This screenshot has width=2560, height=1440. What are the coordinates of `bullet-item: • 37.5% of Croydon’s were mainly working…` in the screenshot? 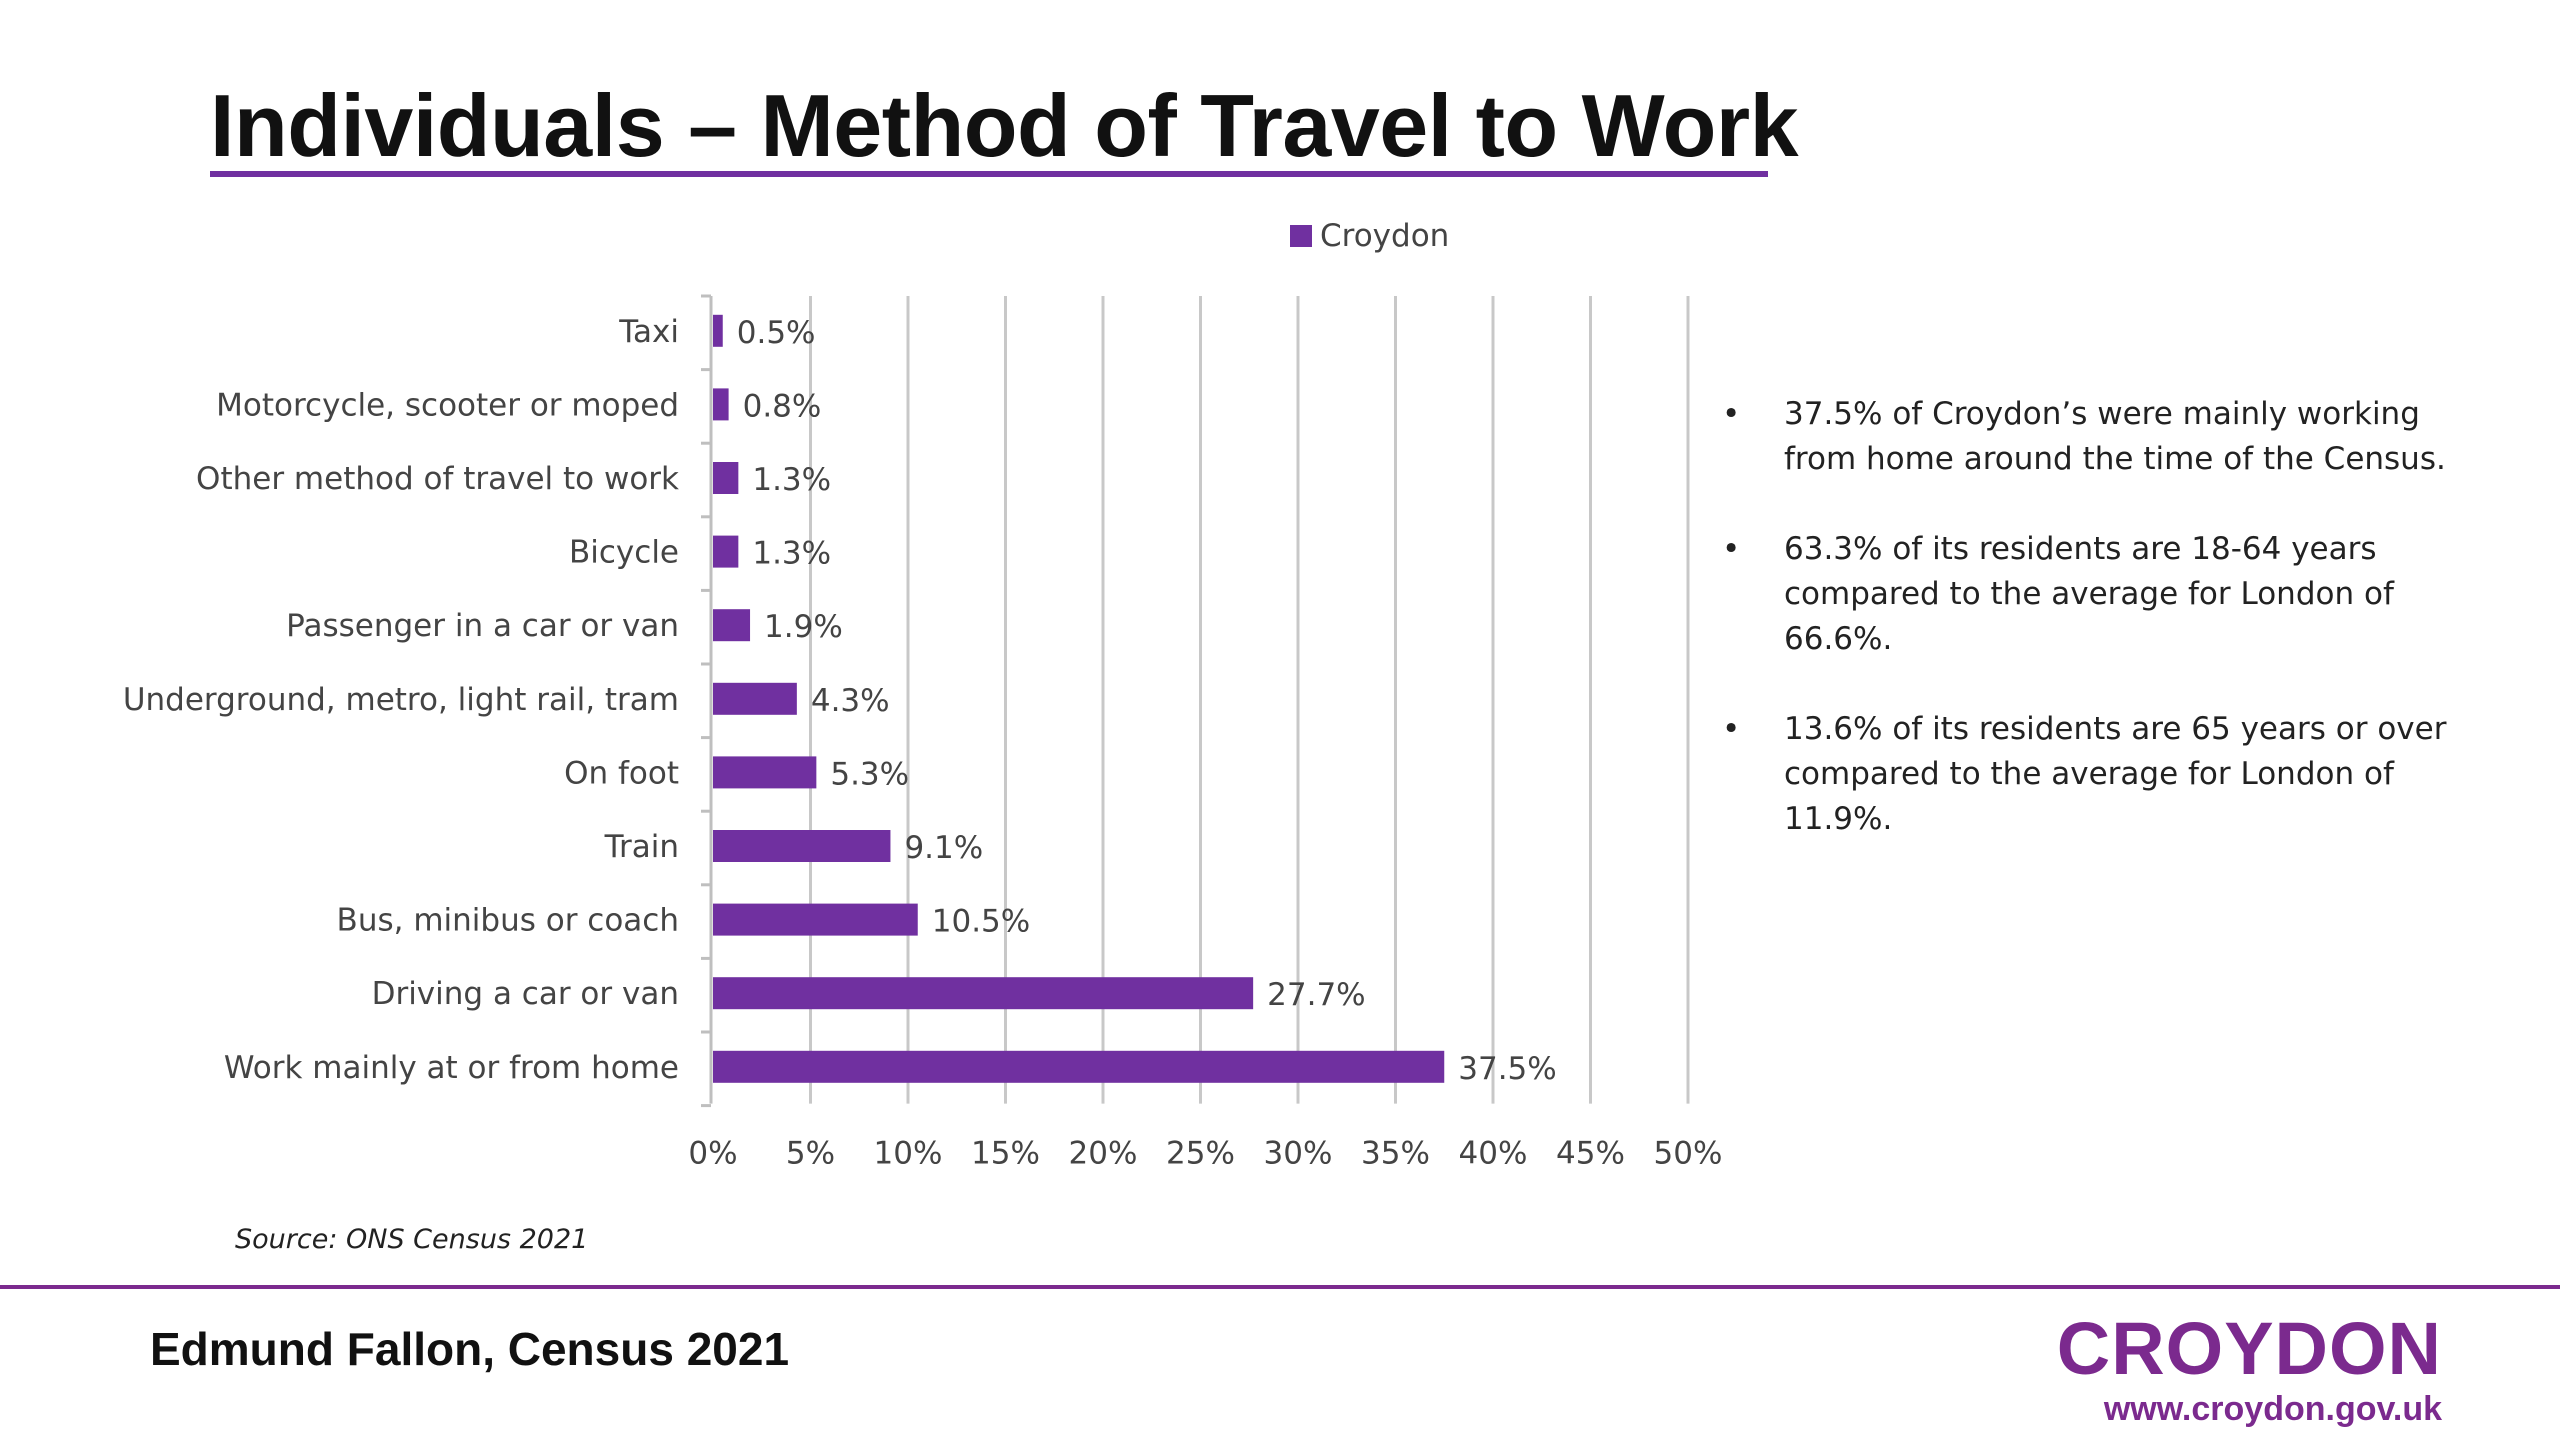 It's located at (2100, 437).